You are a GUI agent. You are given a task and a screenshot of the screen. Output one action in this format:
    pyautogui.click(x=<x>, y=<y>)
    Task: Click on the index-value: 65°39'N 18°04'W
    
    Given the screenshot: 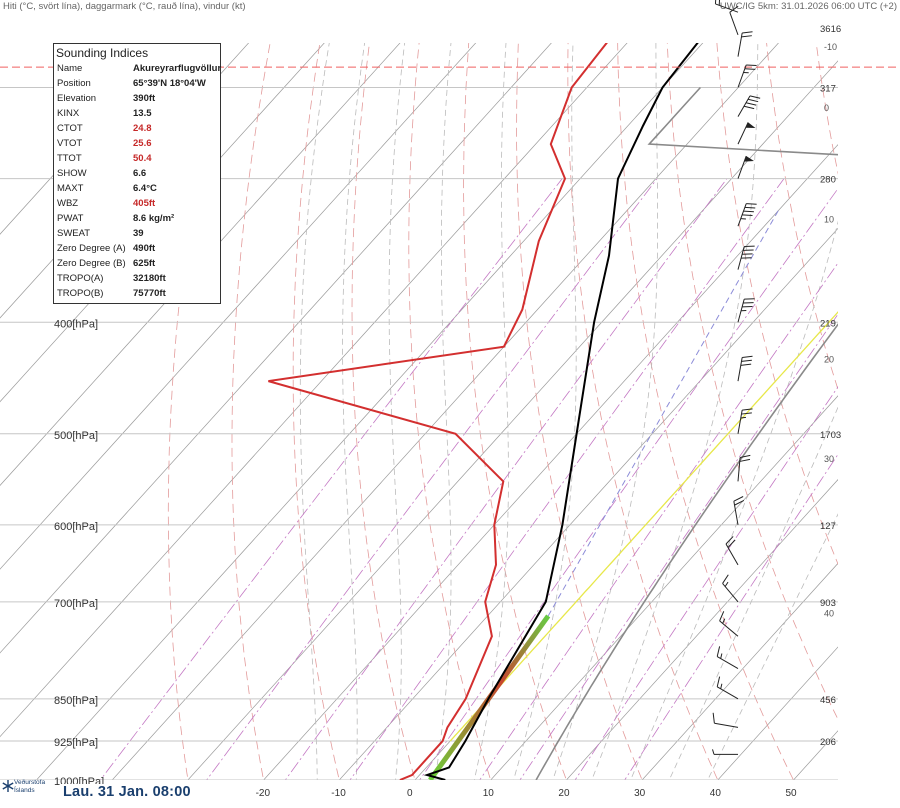 What is the action you would take?
    pyautogui.click(x=169, y=83)
    